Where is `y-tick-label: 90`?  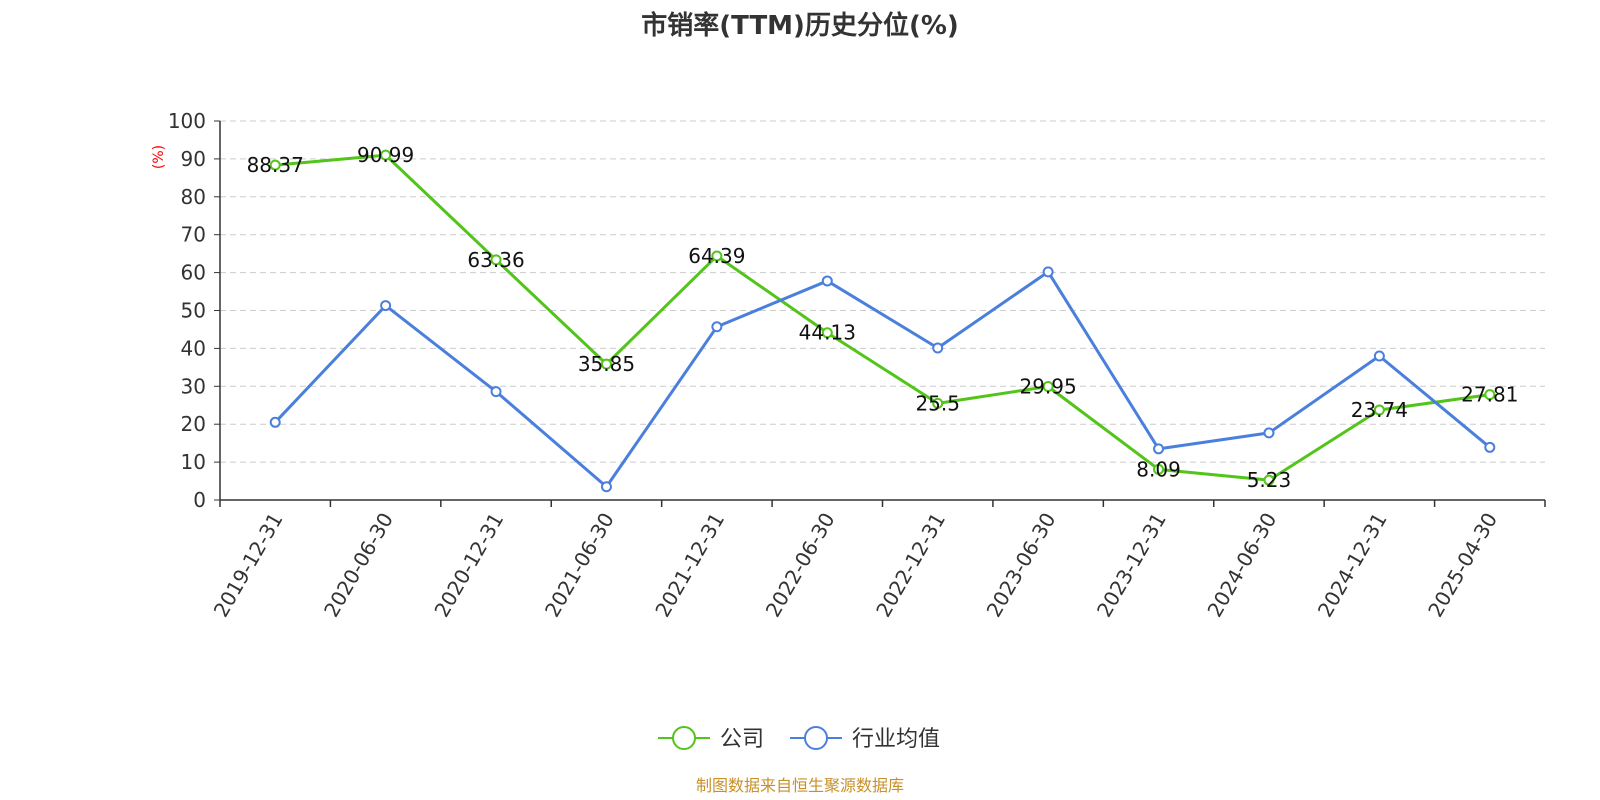 y-tick-label: 90 is located at coordinates (193, 159).